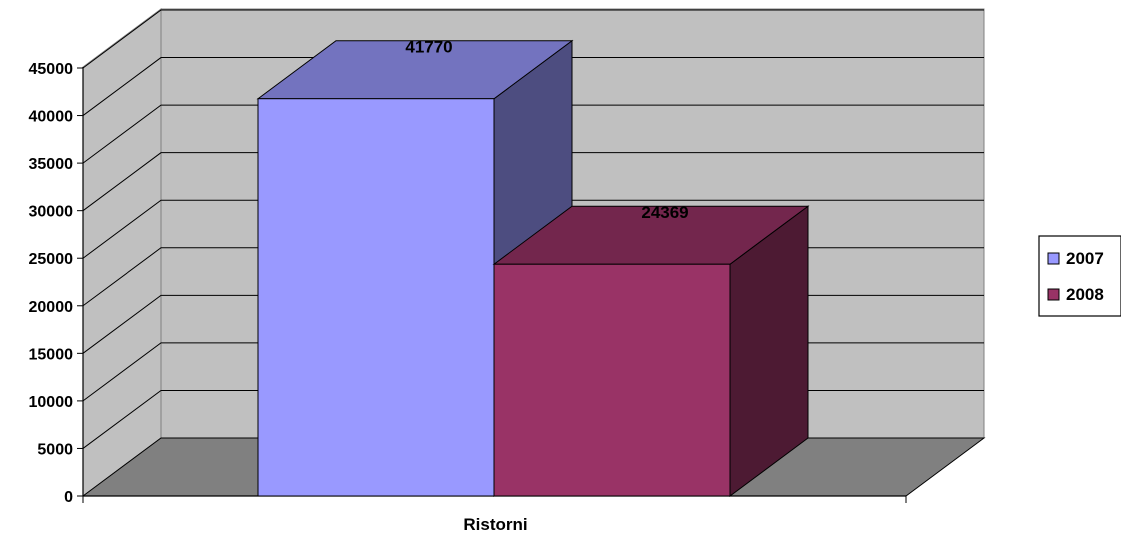 The width and height of the screenshot is (1121, 543). I want to click on y-tick-label: 25000, so click(51, 259).